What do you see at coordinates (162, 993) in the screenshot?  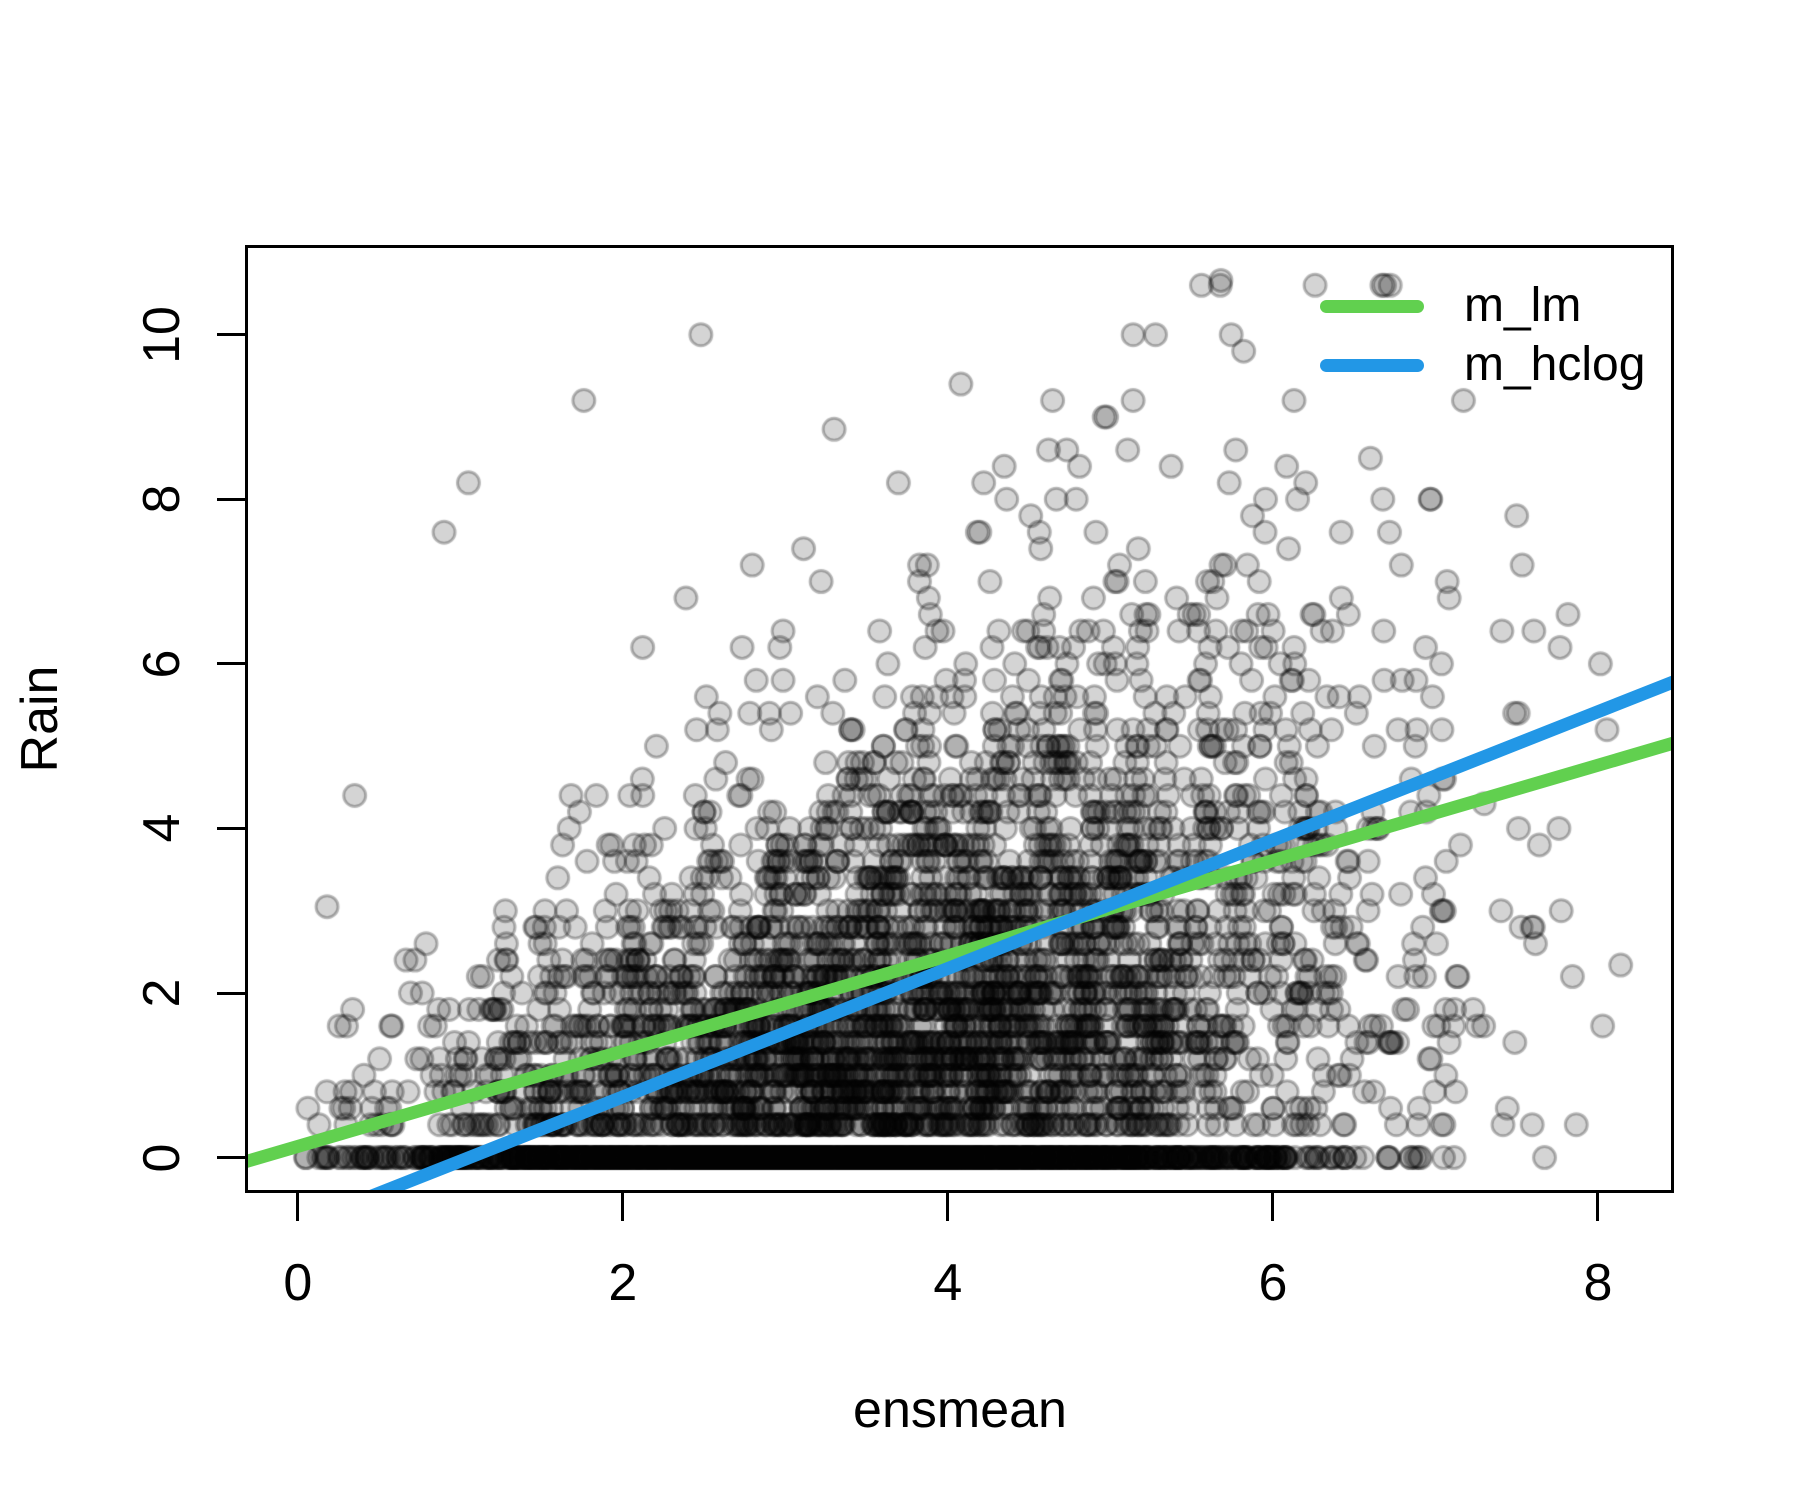 I see `y-tick-label: 2` at bounding box center [162, 993].